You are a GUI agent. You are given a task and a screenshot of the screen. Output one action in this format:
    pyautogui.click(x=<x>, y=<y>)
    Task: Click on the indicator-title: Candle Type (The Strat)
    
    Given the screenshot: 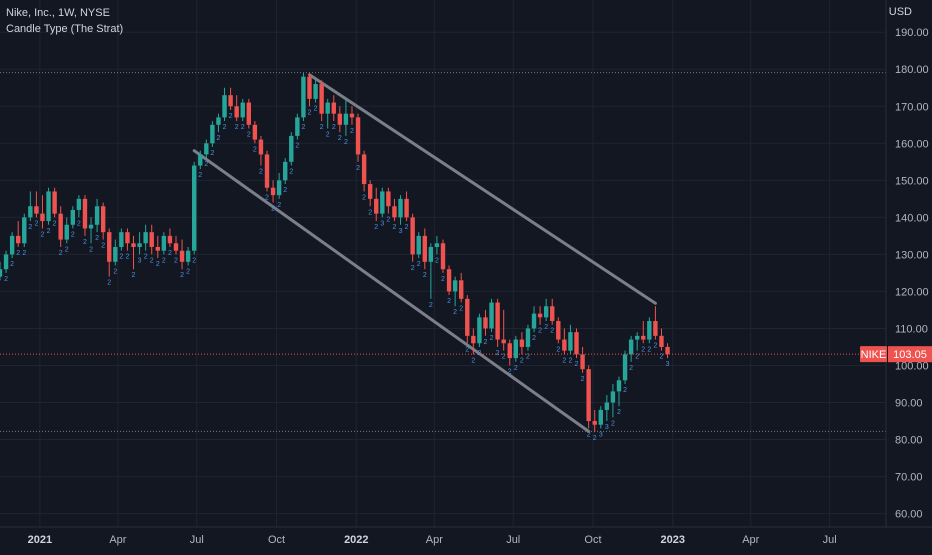 What is the action you would take?
    pyautogui.click(x=65, y=29)
    